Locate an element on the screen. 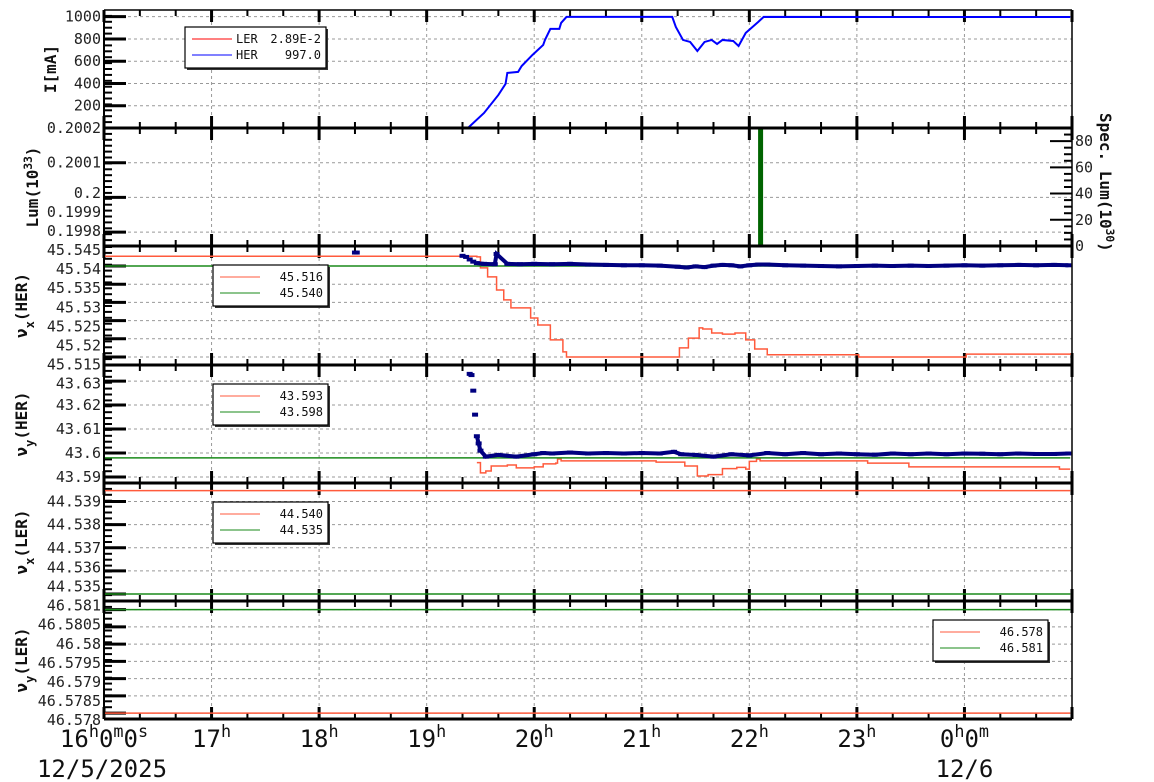 The width and height of the screenshot is (1154, 782). legend-value: 45.516 is located at coordinates (301, 277).